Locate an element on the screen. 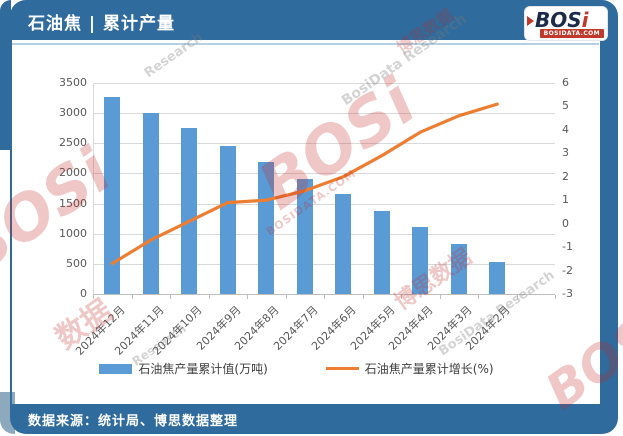 This screenshot has width=623, height=436. page-title: 石油焦 | 累计产量 is located at coordinates (102, 24).